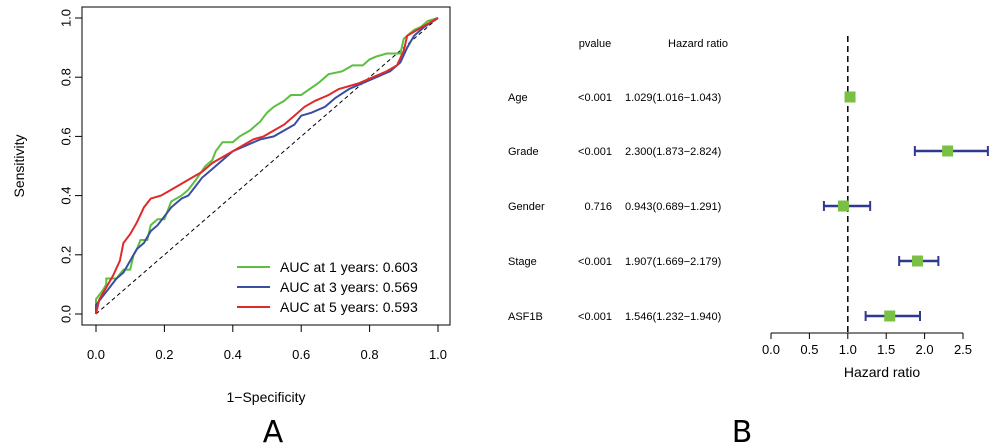 This screenshot has height=448, width=1000. I want to click on forest-row-hazard-ratio: 0.943(0.689−1.291), so click(673, 207).